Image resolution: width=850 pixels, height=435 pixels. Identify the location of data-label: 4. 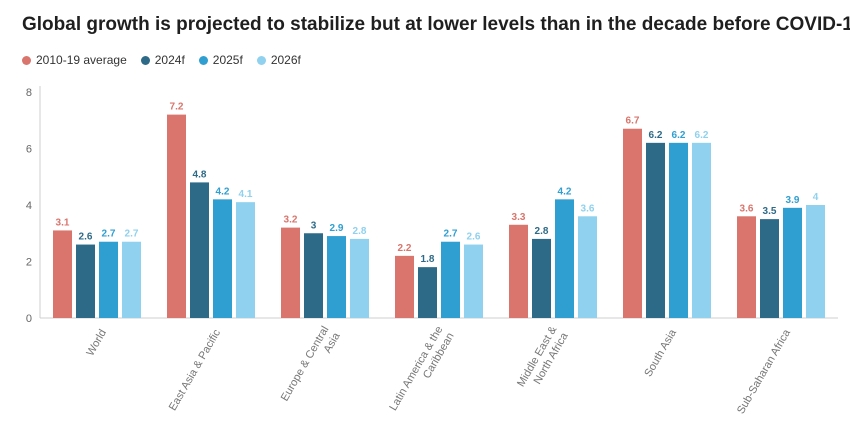
(816, 197).